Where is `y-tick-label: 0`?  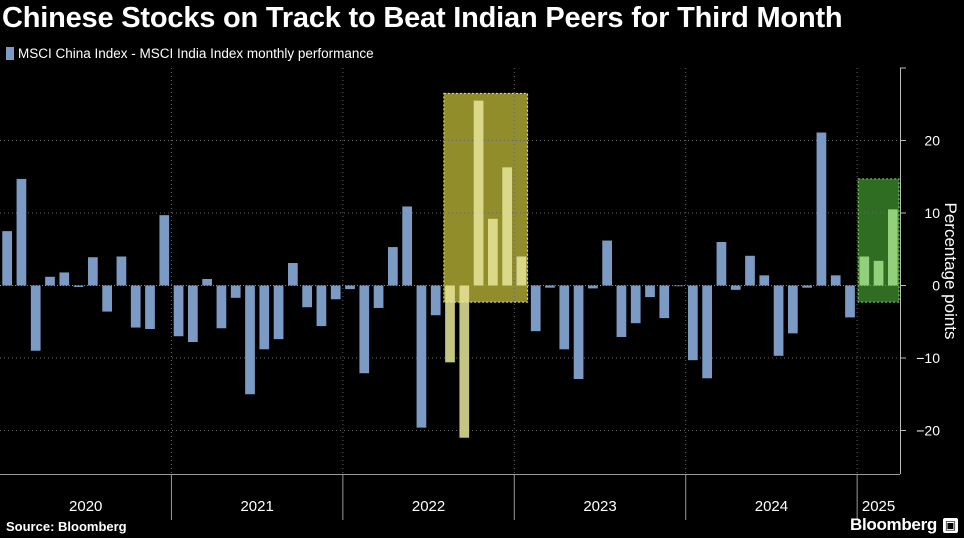 y-tick-label: 0 is located at coordinates (936, 286).